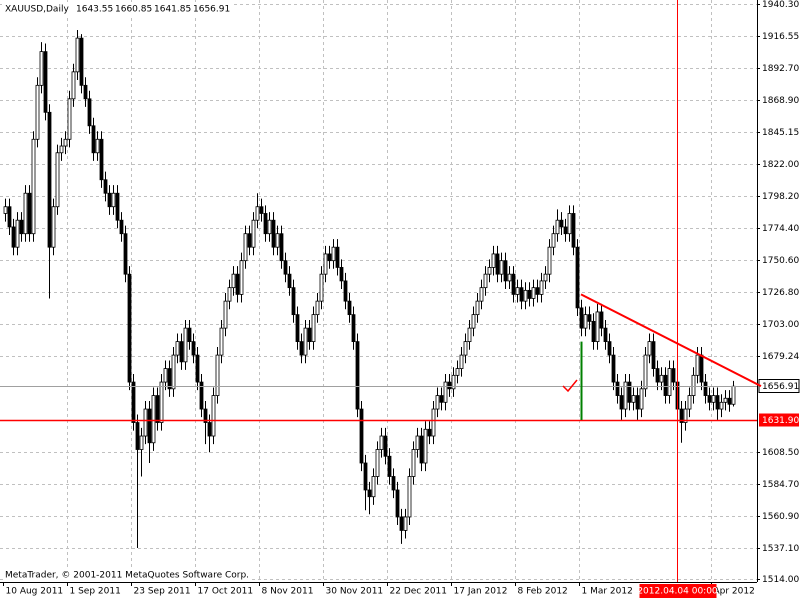  Describe the element at coordinates (780, 69) in the screenshot. I see `y-tick-label: 1892.70` at that location.